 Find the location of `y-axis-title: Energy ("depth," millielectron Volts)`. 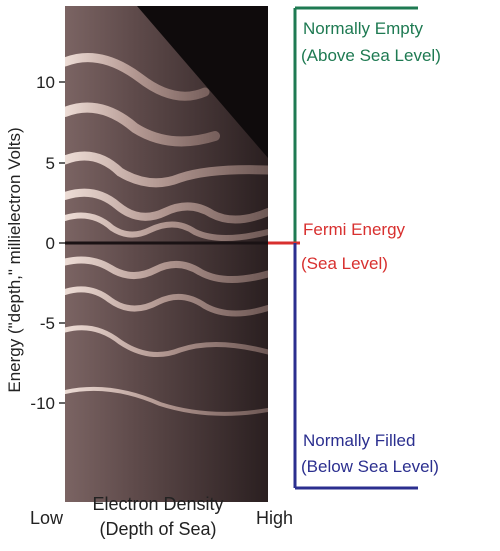

y-axis-title: Energy ("depth," millielectron Volts) is located at coordinates (14, 259).